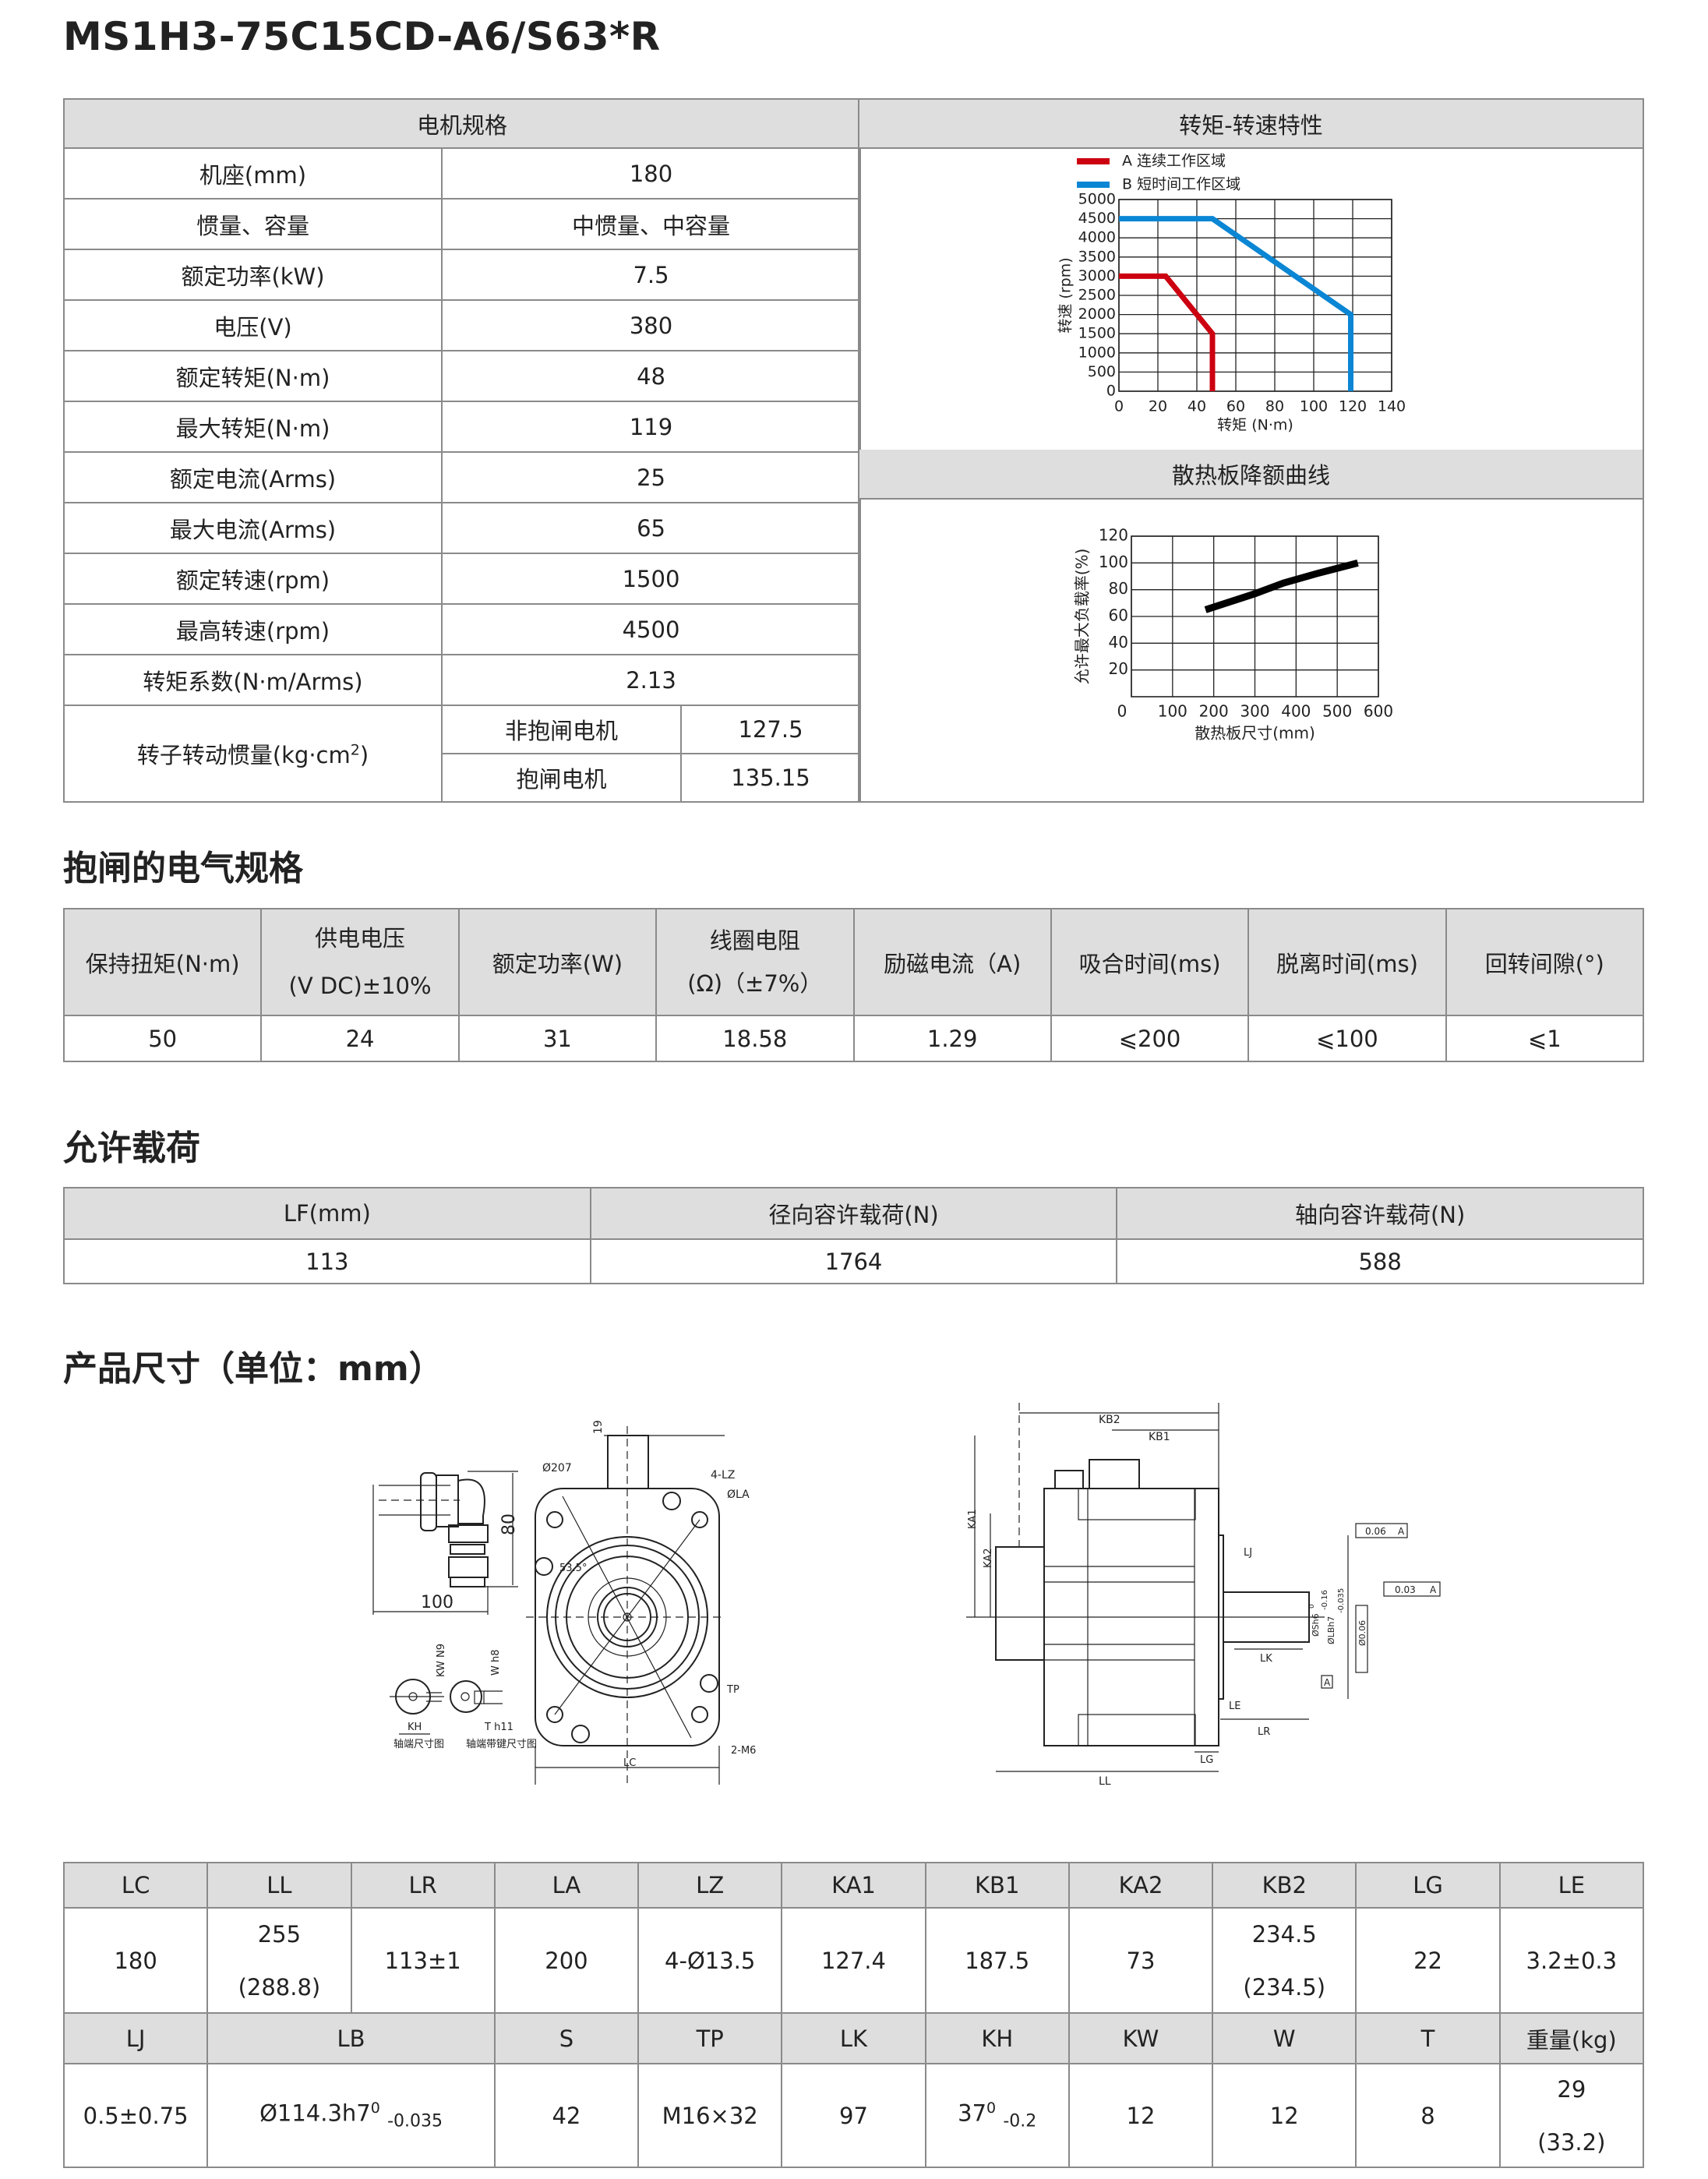 The image size is (1708, 2179). Describe the element at coordinates (1545, 1038) in the screenshot. I see `brake-value: ⩽1` at that location.